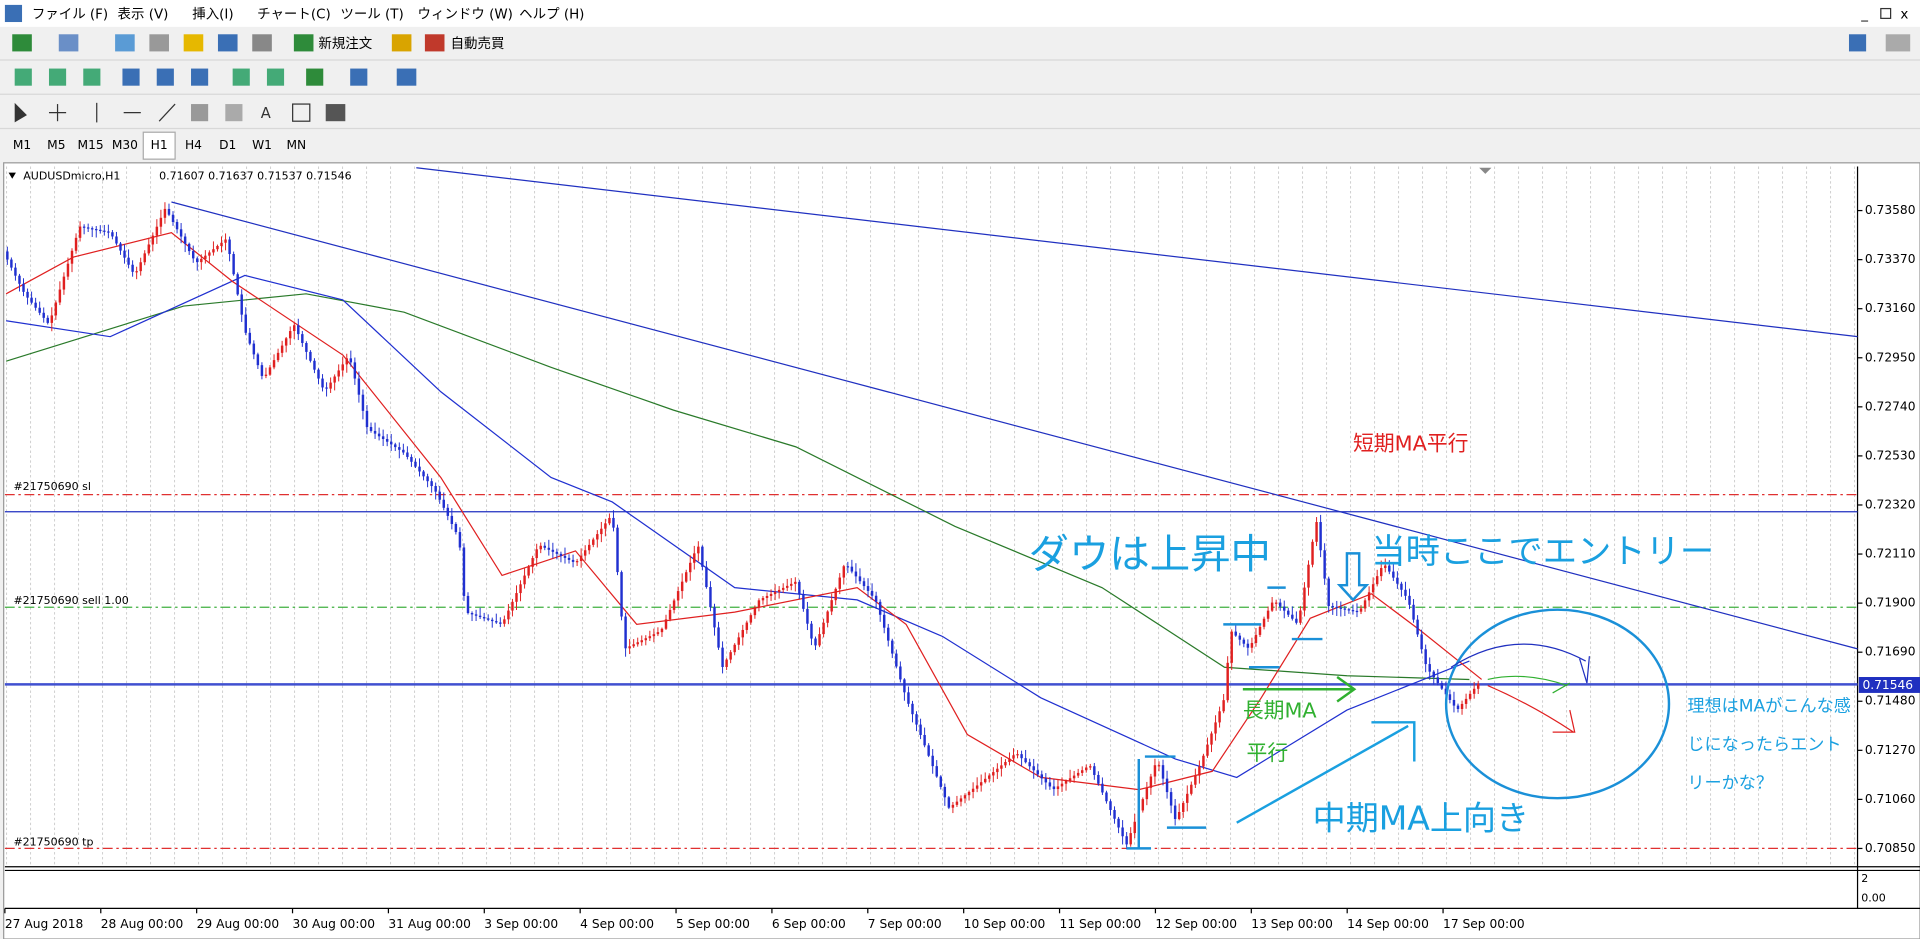 The image size is (1920, 939). What do you see at coordinates (22, 145) in the screenshot?
I see `timeframe-button: M1` at bounding box center [22, 145].